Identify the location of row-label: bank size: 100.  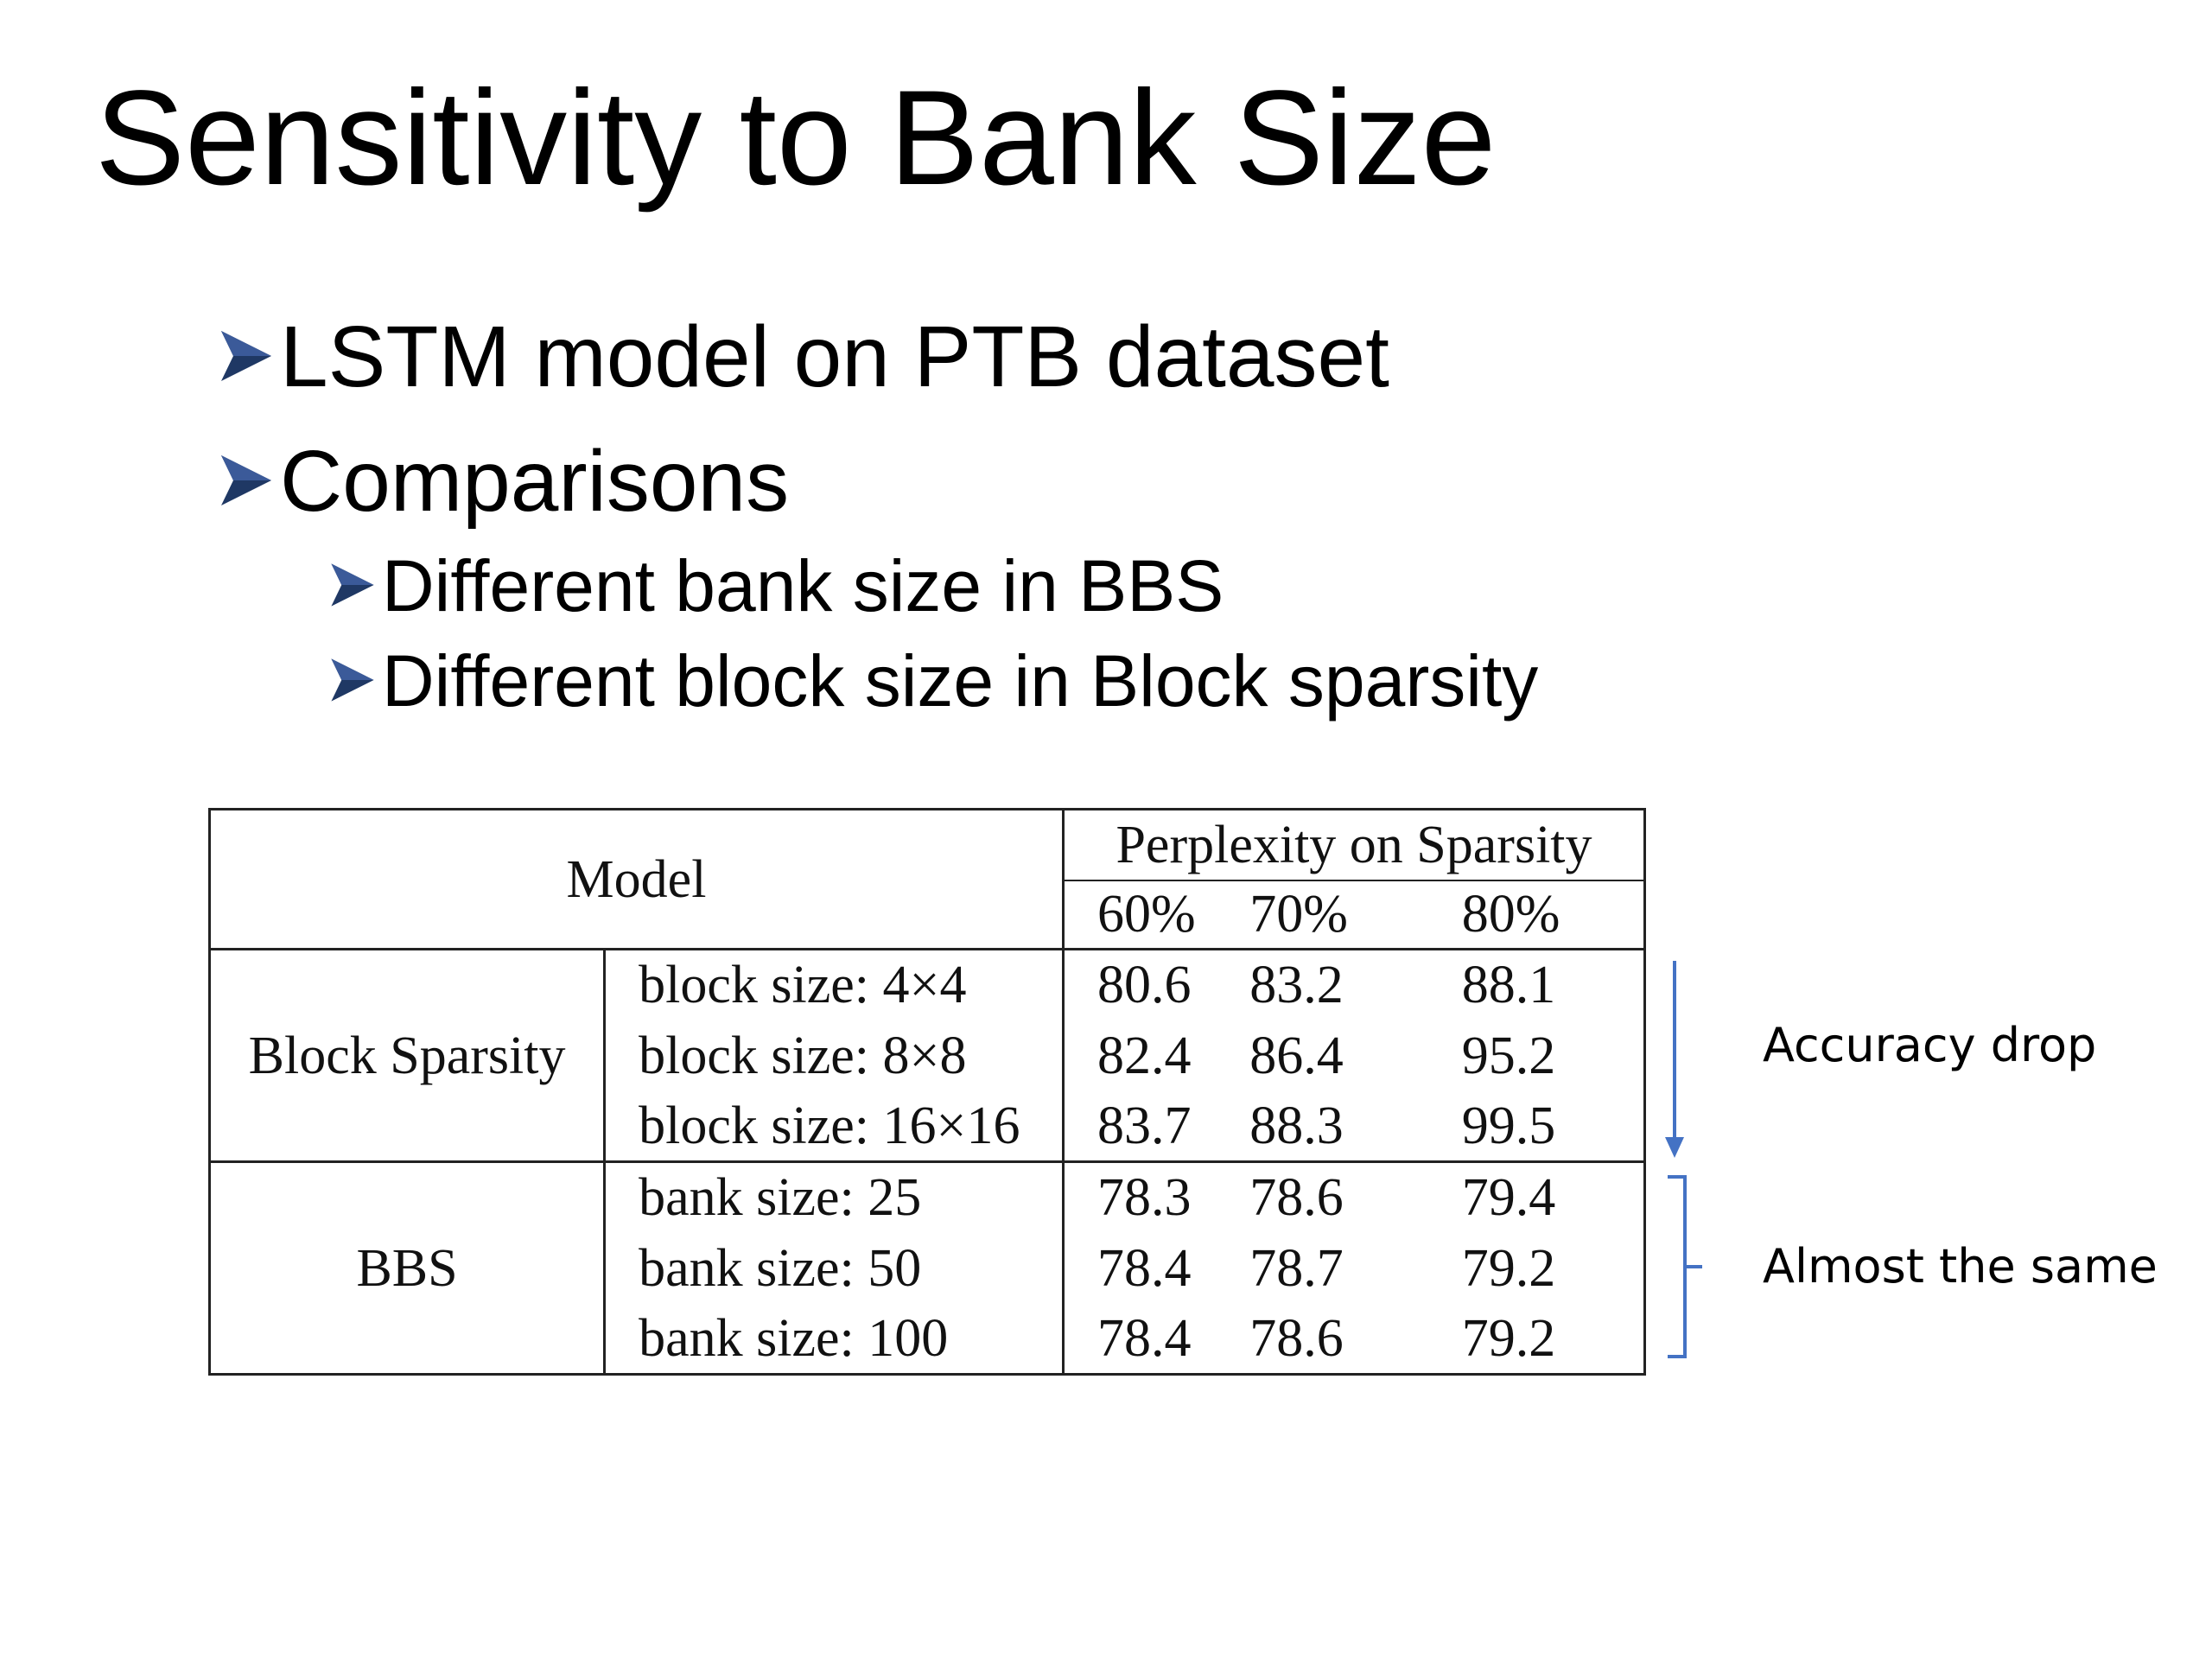
(834, 1339).